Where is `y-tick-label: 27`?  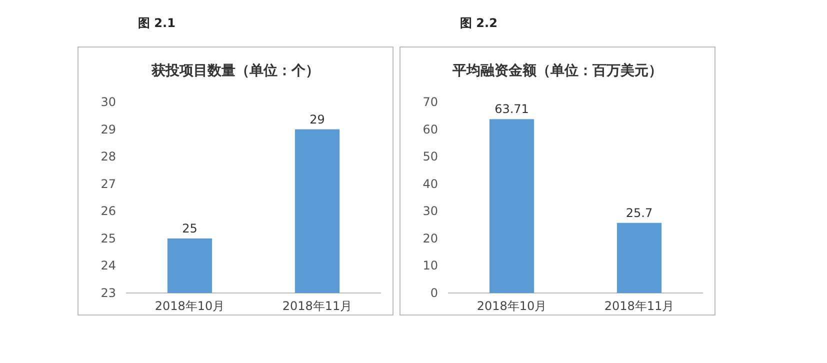 y-tick-label: 27 is located at coordinates (108, 183).